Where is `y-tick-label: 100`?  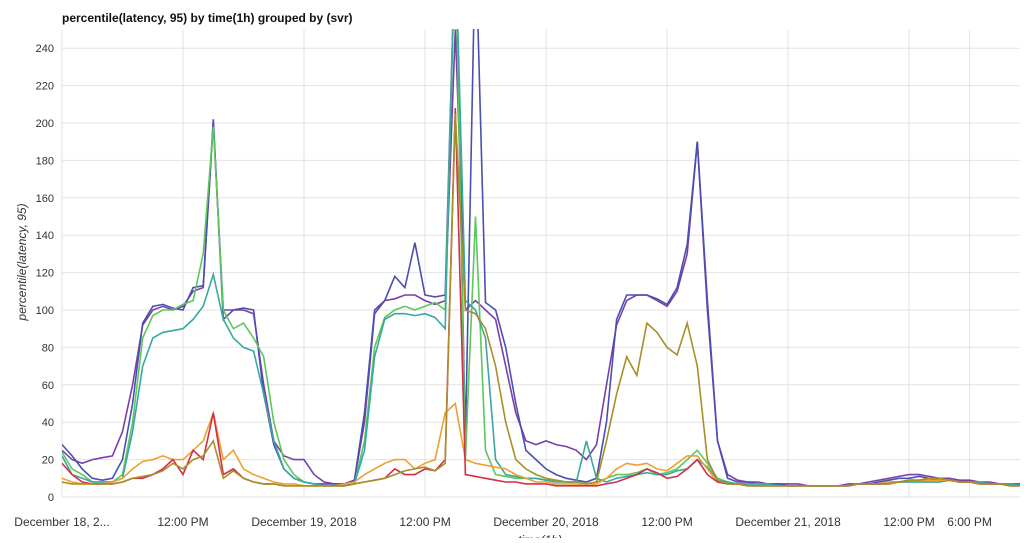 y-tick-label: 100 is located at coordinates (45, 311).